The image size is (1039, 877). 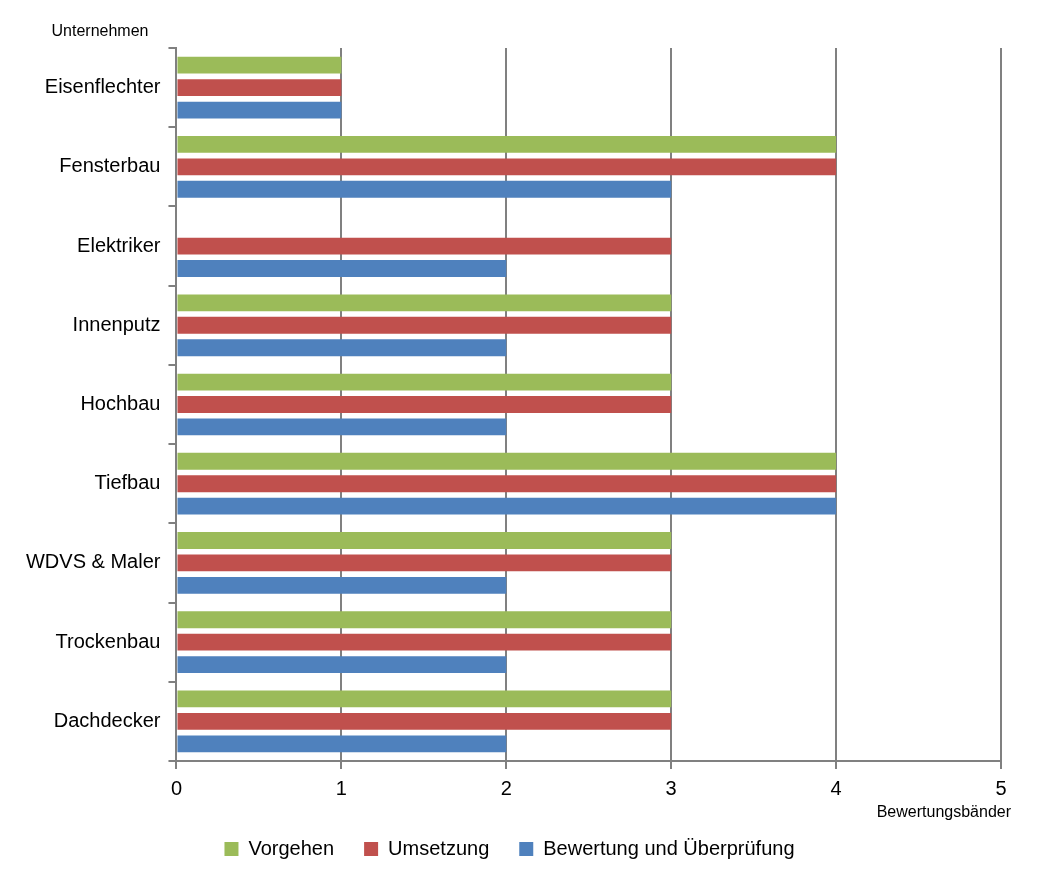 I want to click on y-tick-label: Fensterbau, so click(x=110, y=165).